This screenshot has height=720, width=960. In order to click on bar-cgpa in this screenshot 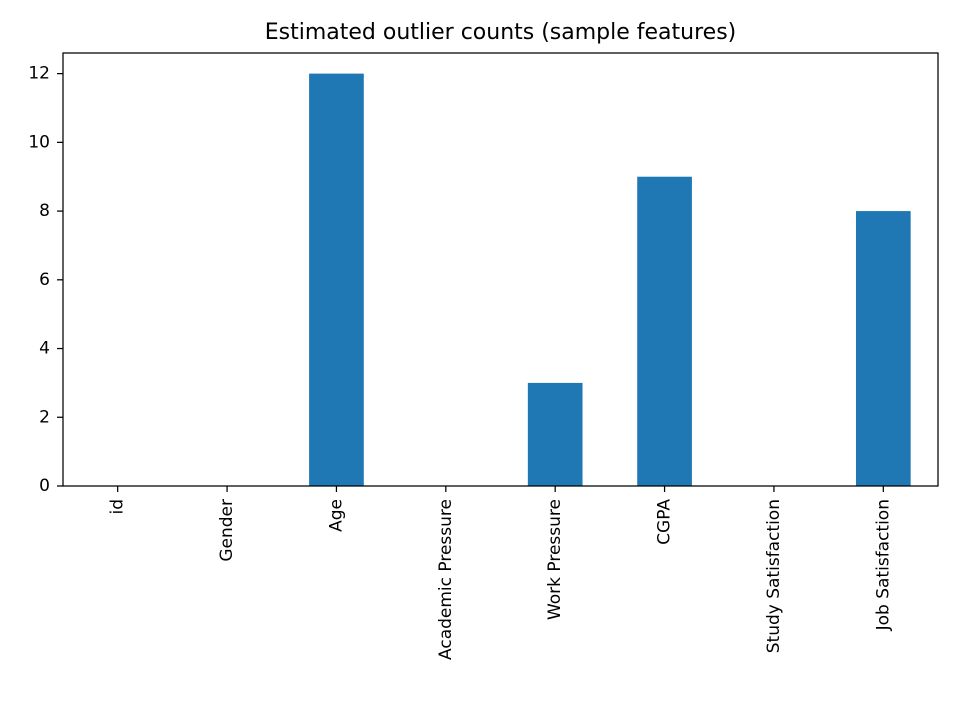, I will do `click(664, 331)`.